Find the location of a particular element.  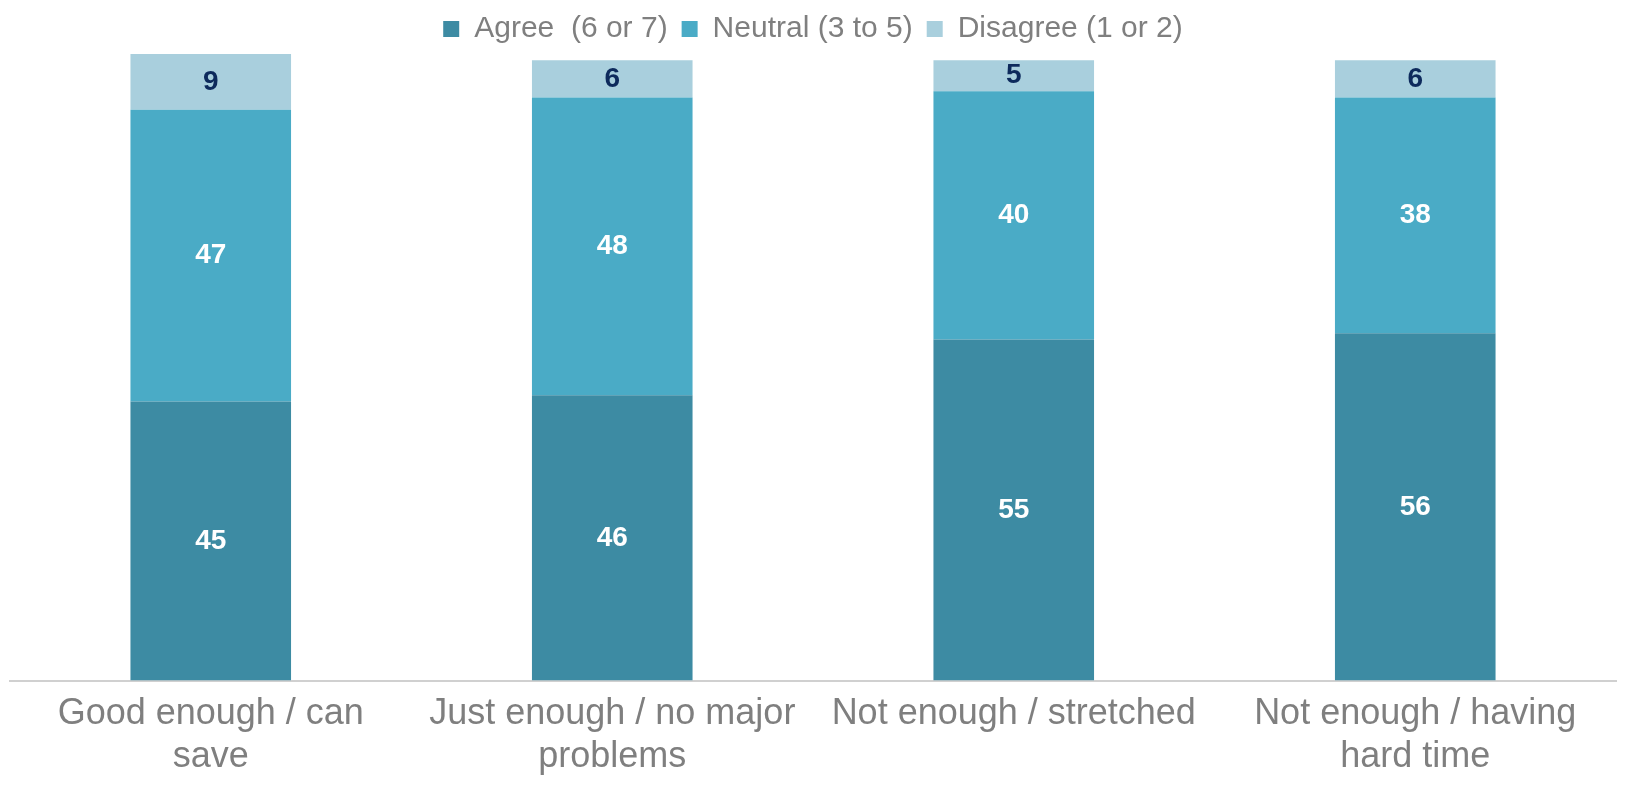

data-label: 45 is located at coordinates (211, 539).